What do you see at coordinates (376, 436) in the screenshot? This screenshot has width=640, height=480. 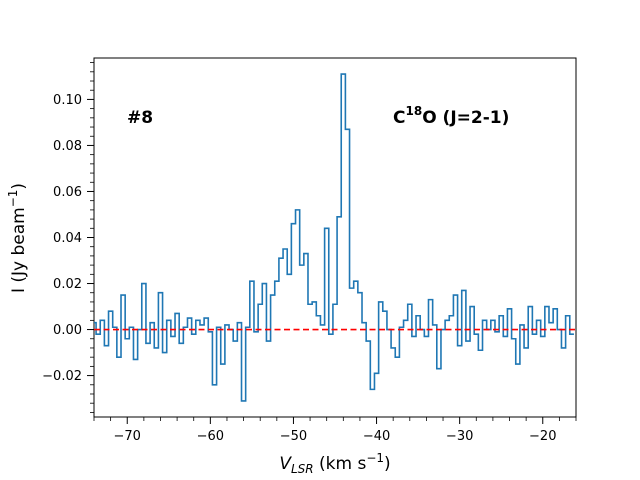 I see `x-tick-label: −40` at bounding box center [376, 436].